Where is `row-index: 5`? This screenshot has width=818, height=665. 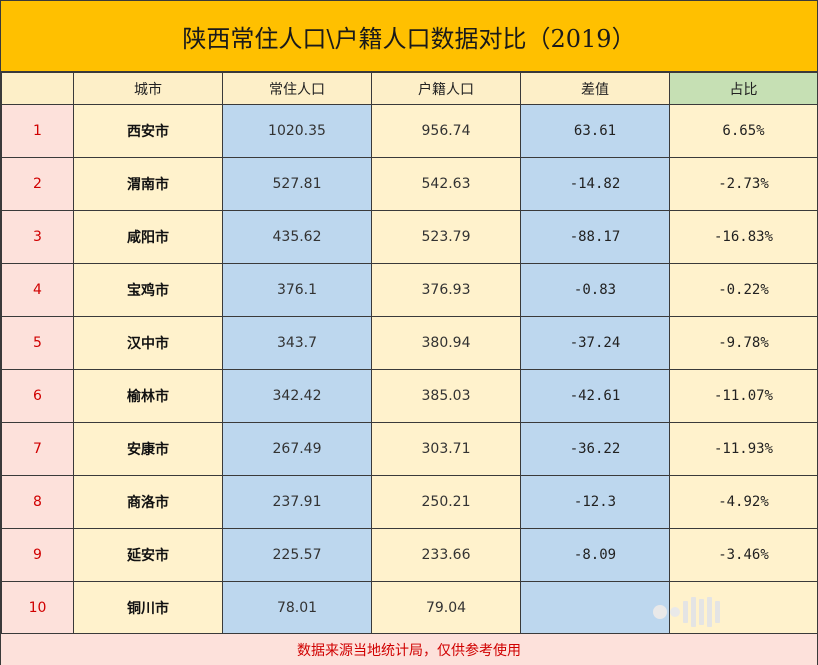
row-index: 5 is located at coordinates (37, 343).